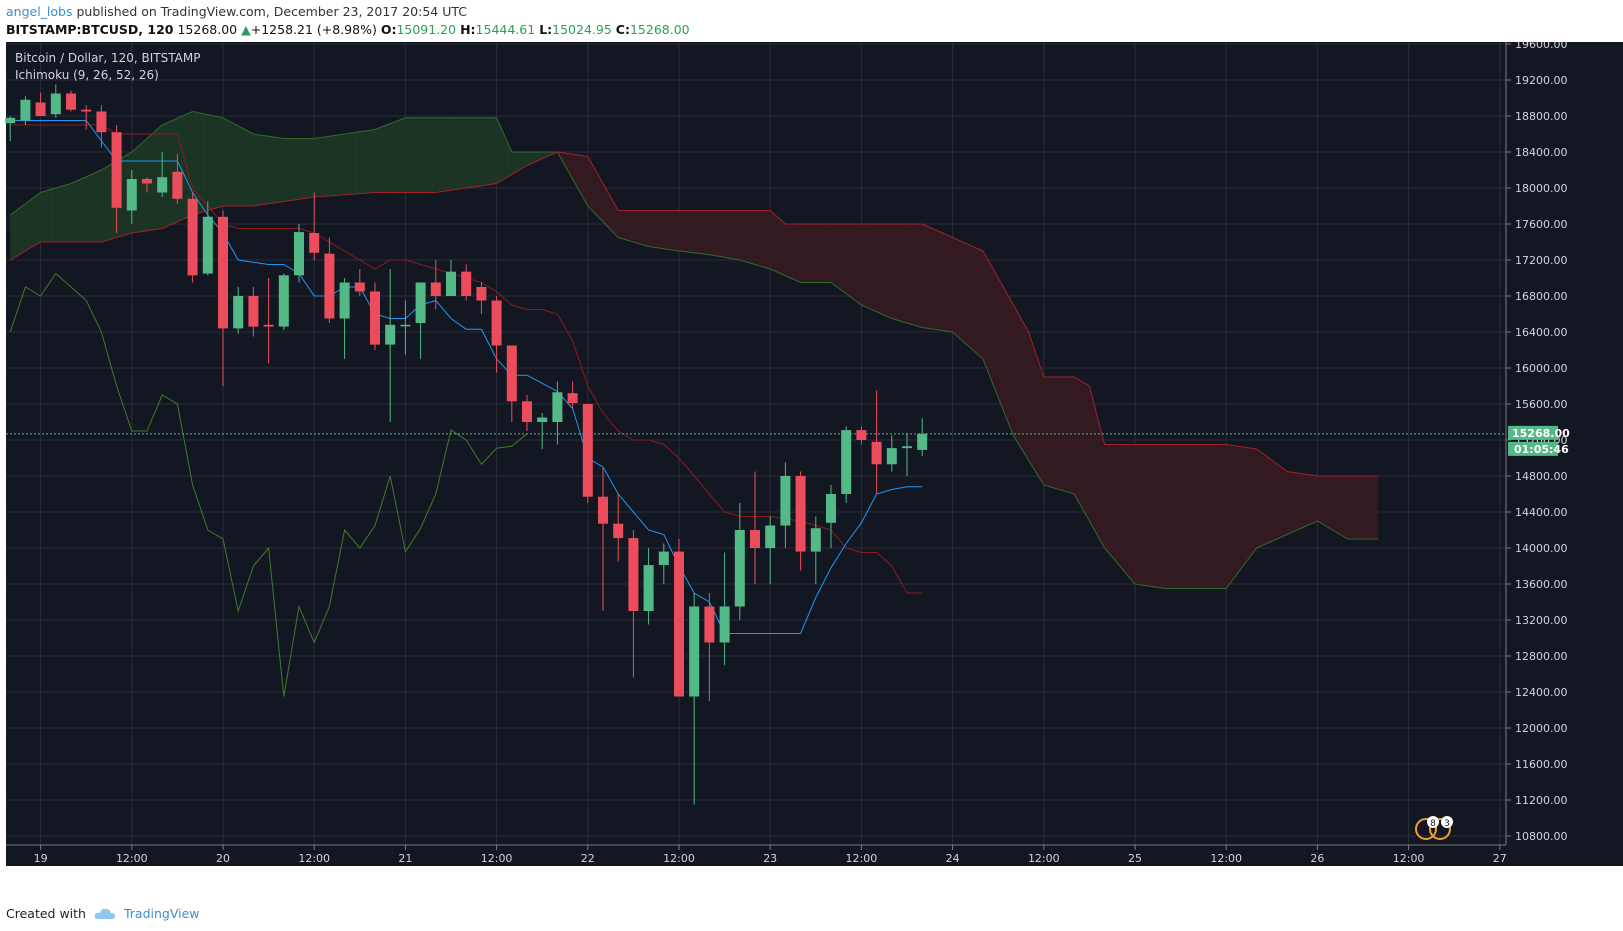  I want to click on badge-circle, so click(1433, 822).